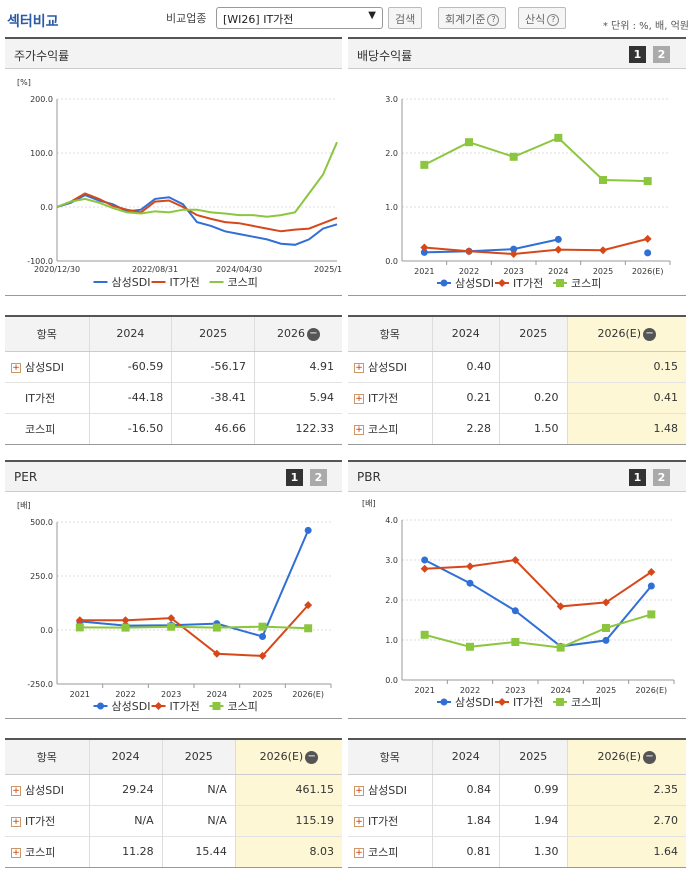  Describe the element at coordinates (155, 269) in the screenshot. I see `x-tick-label: 2022/08/31` at that location.